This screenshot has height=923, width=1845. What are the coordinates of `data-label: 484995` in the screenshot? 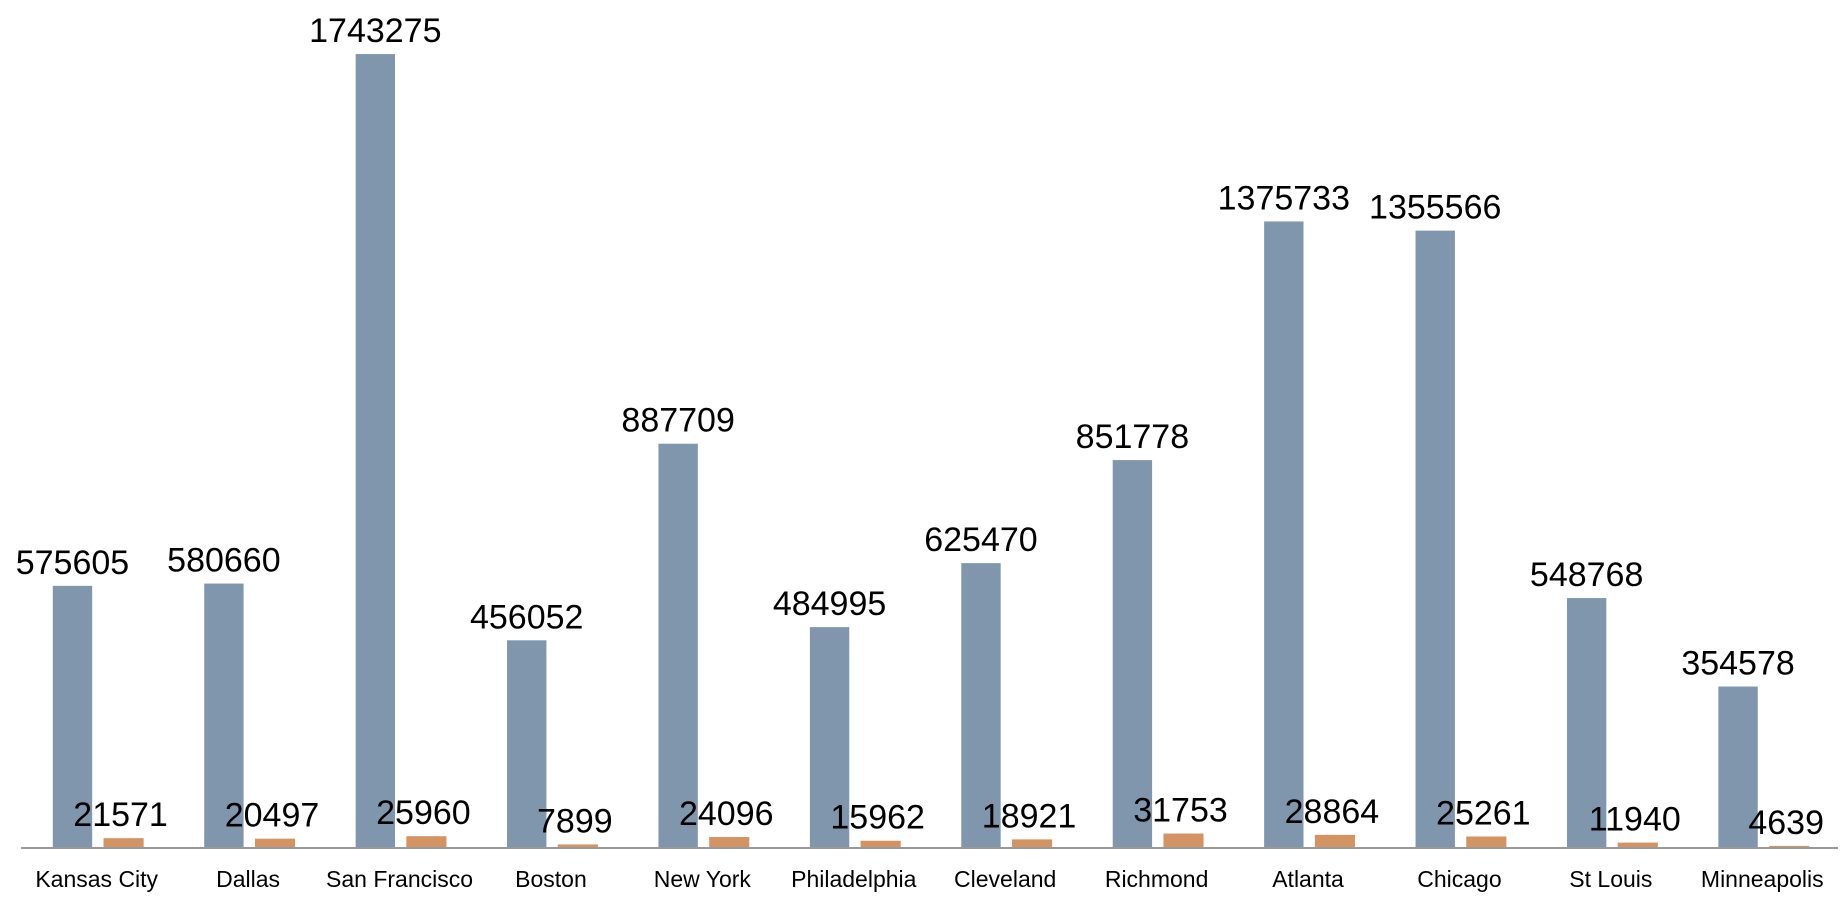 It's located at (829, 604).